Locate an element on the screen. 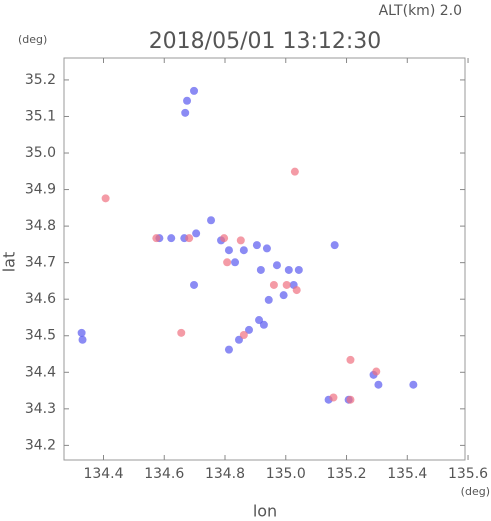  y-axis-label: lat is located at coordinates (9, 262).